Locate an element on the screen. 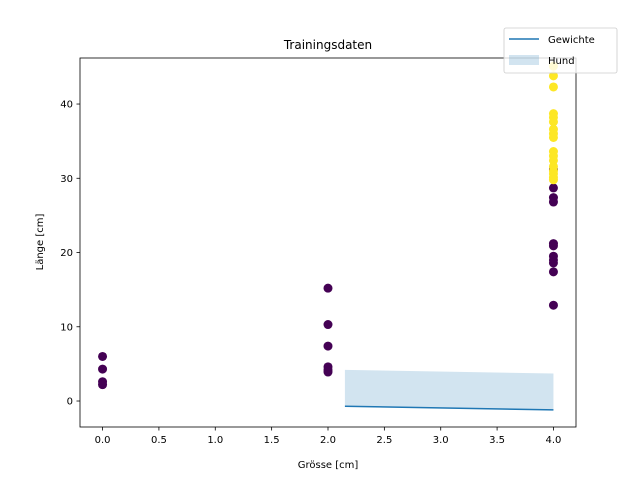  legend-label-hund: Hund is located at coordinates (561, 61).